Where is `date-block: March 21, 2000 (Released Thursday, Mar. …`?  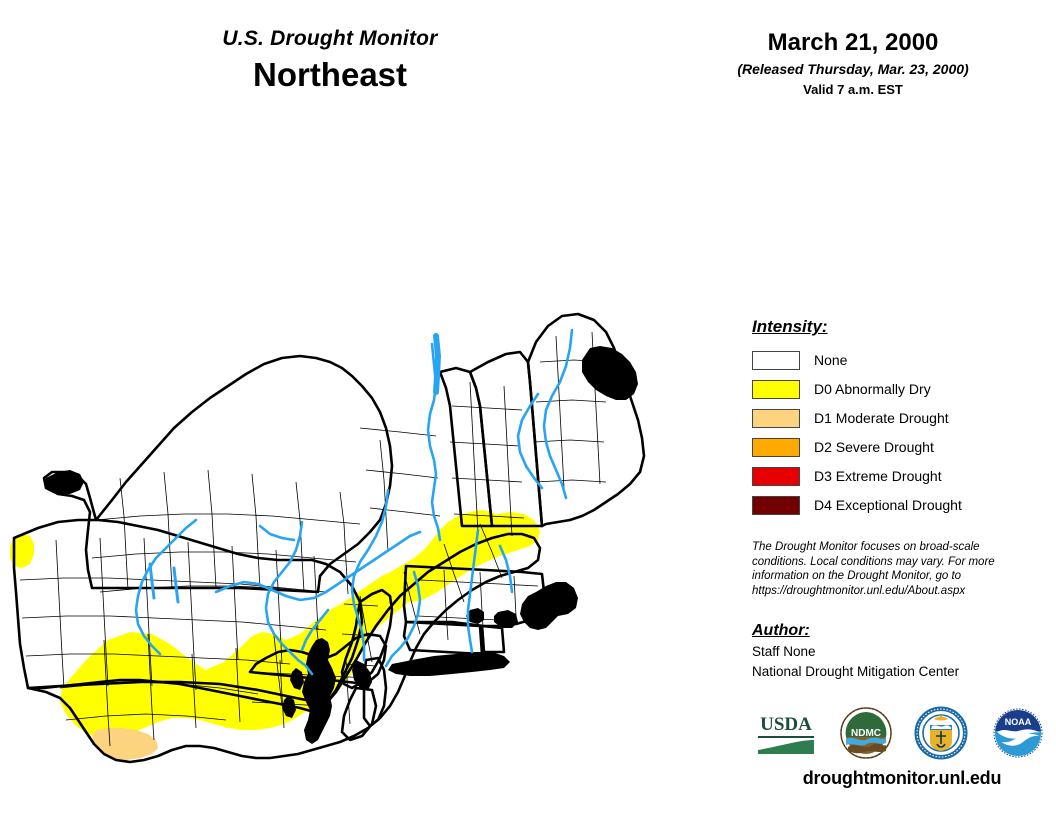 date-block: March 21, 2000 (Released Thursday, Mar. … is located at coordinates (853, 63).